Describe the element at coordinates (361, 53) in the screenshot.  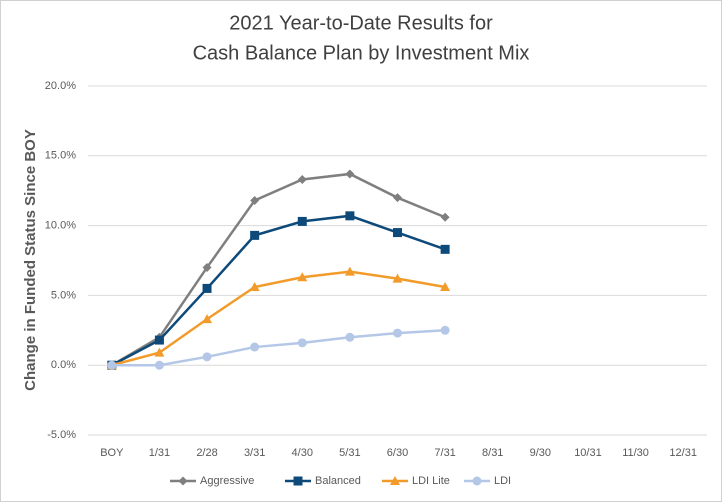
I see `chart-title: Cash Balance Plan by Investment Mix` at that location.